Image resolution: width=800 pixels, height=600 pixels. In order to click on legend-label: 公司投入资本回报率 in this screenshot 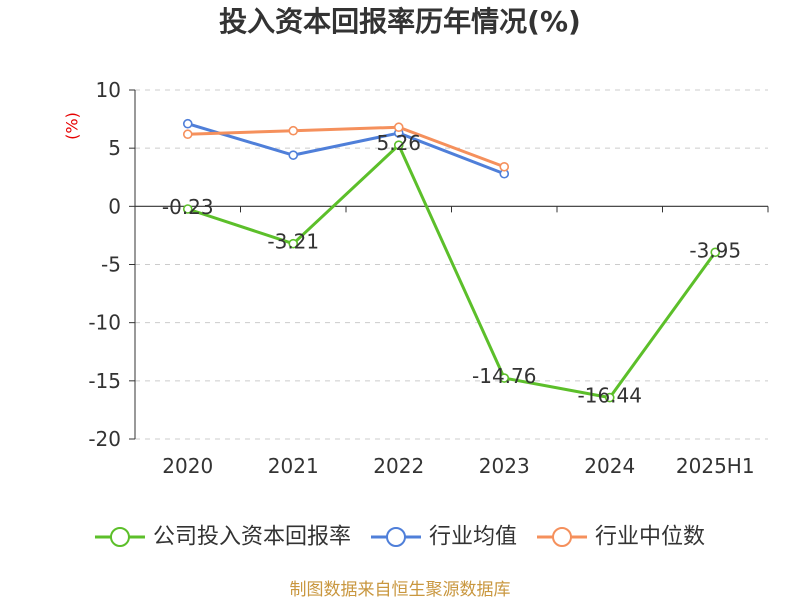, I will do `click(252, 537)`.